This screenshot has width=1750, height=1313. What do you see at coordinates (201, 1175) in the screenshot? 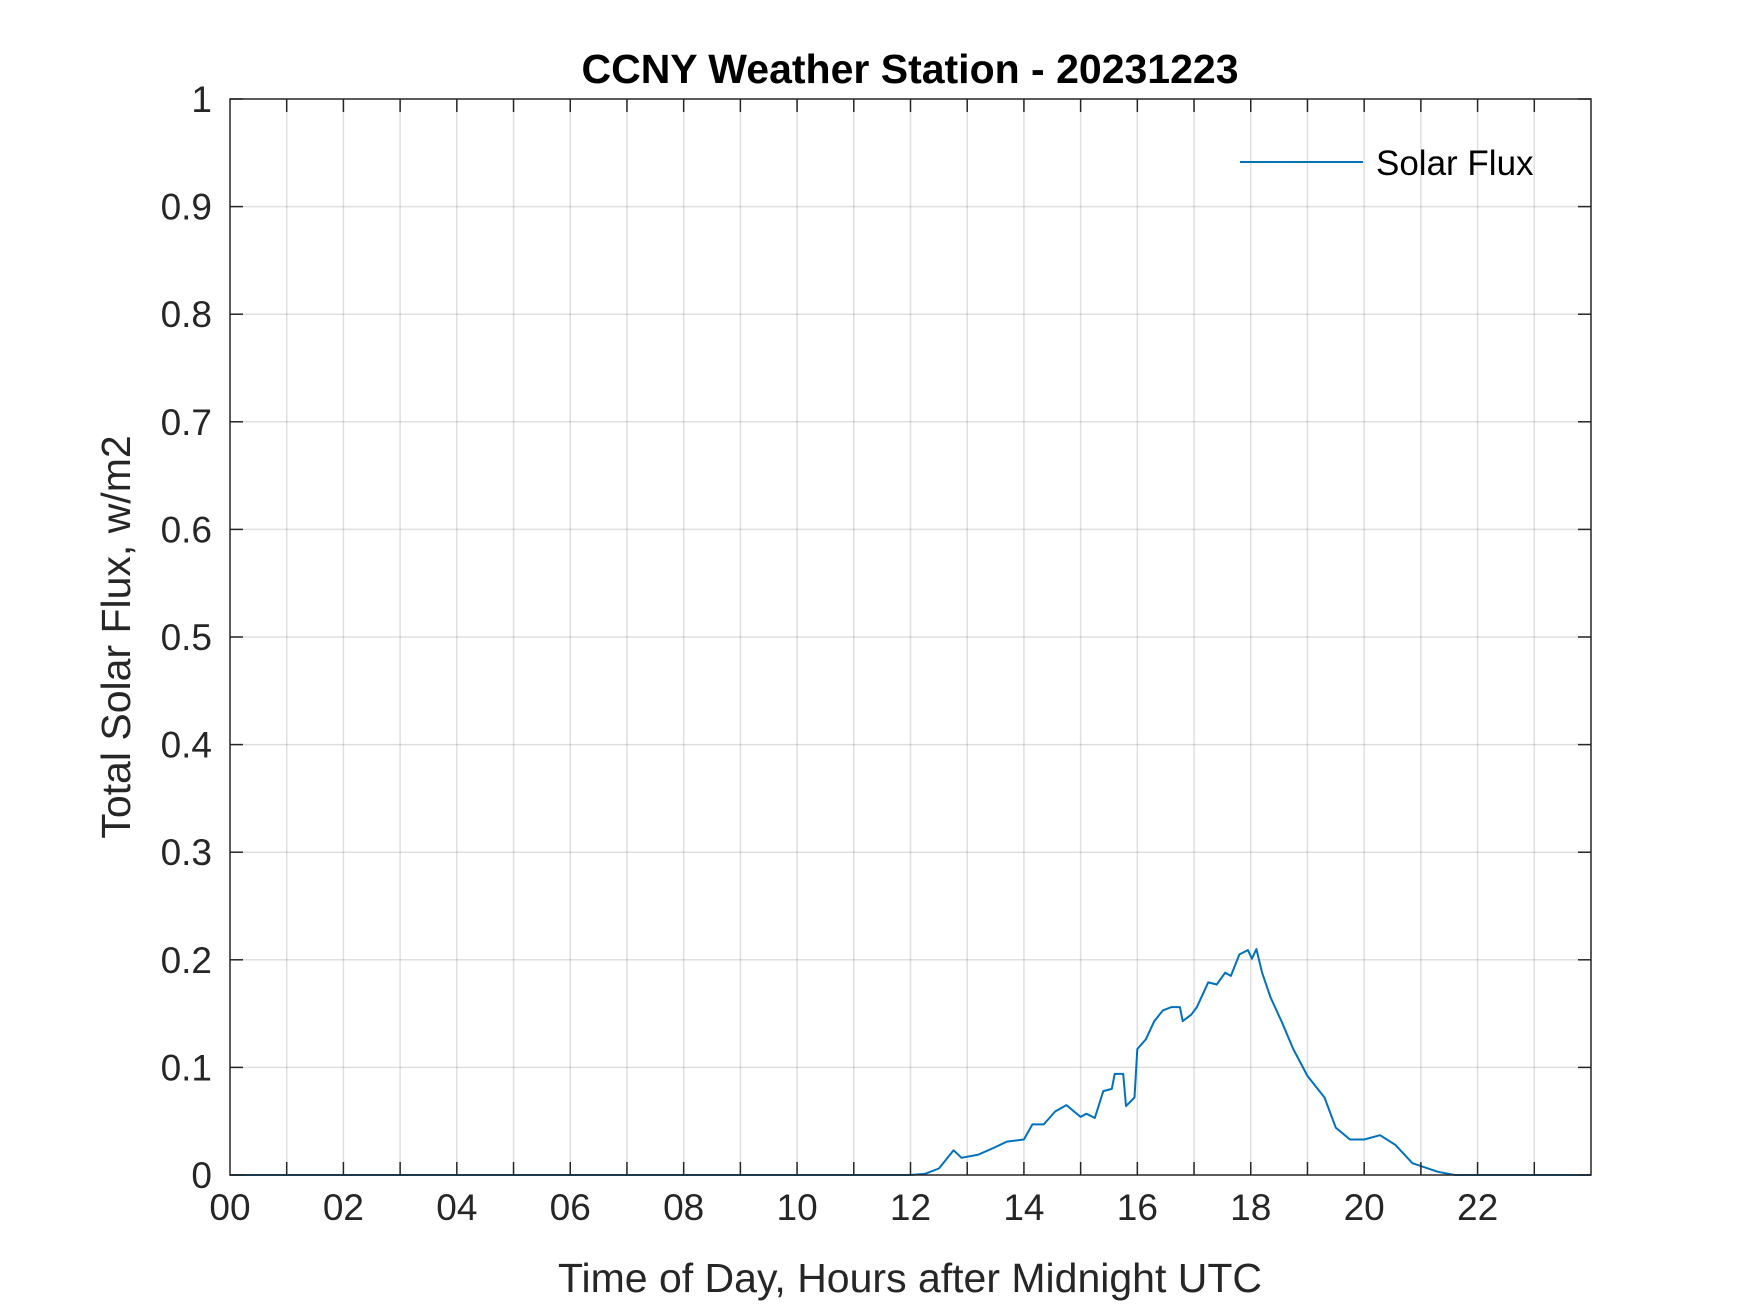
I see `y-tick-label: 0` at bounding box center [201, 1175].